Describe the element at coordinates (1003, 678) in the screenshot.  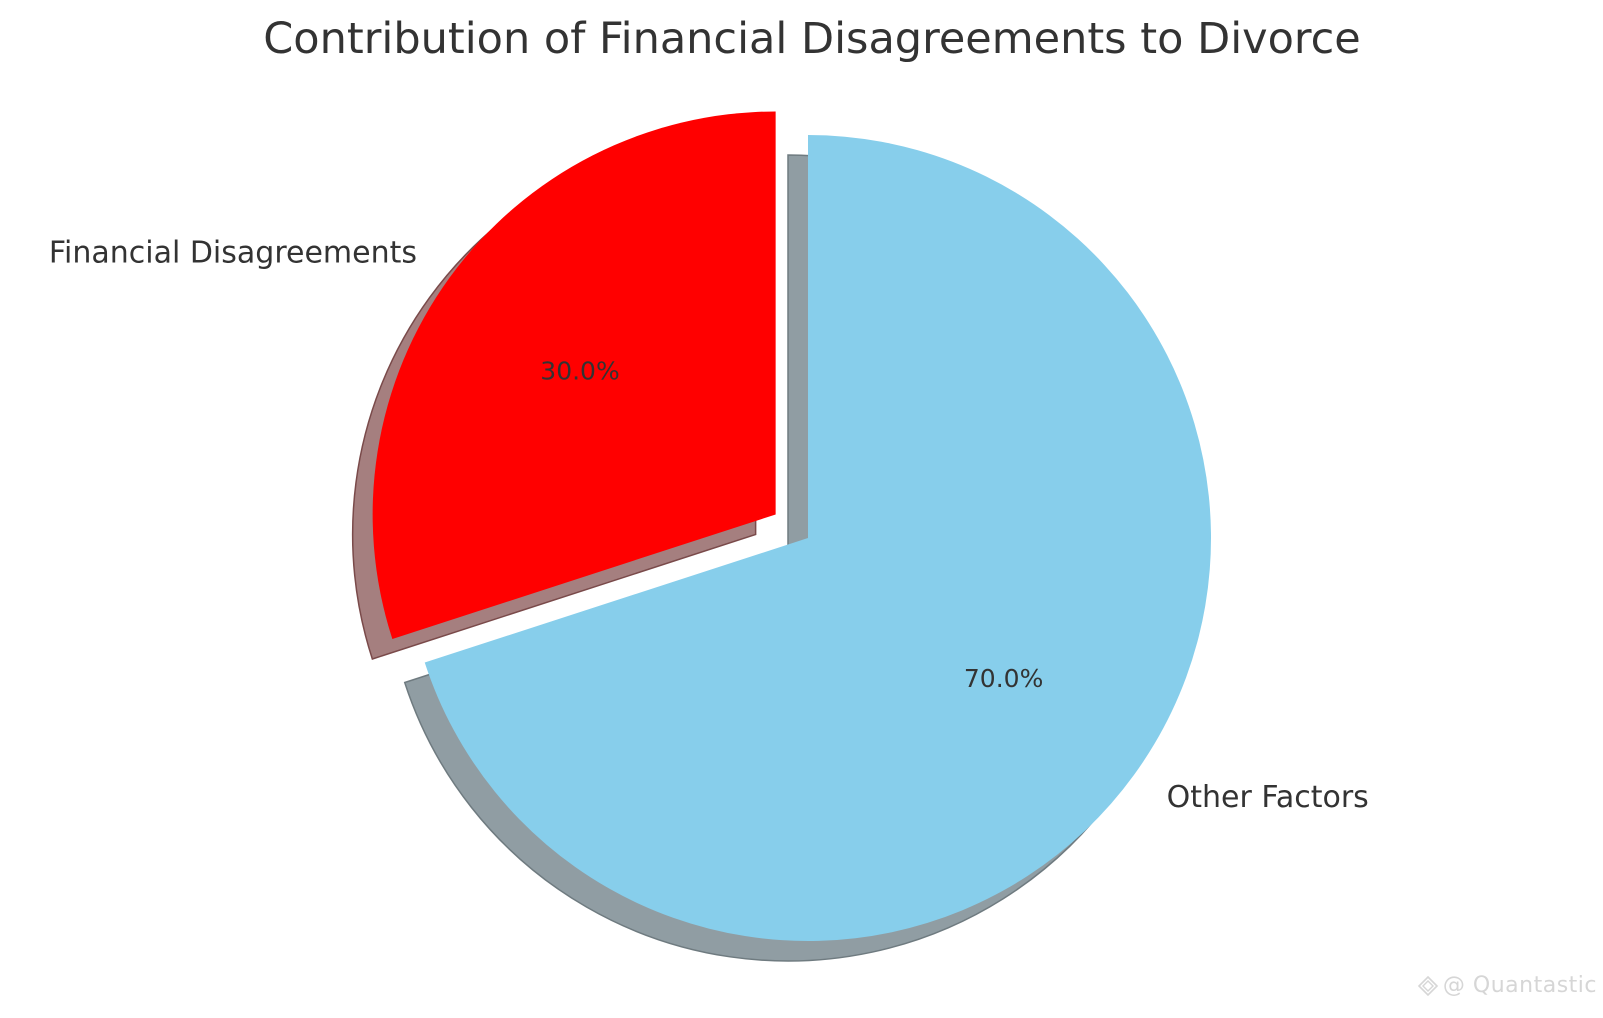
I see `slice-percent-other-factors: 70.0%` at that location.